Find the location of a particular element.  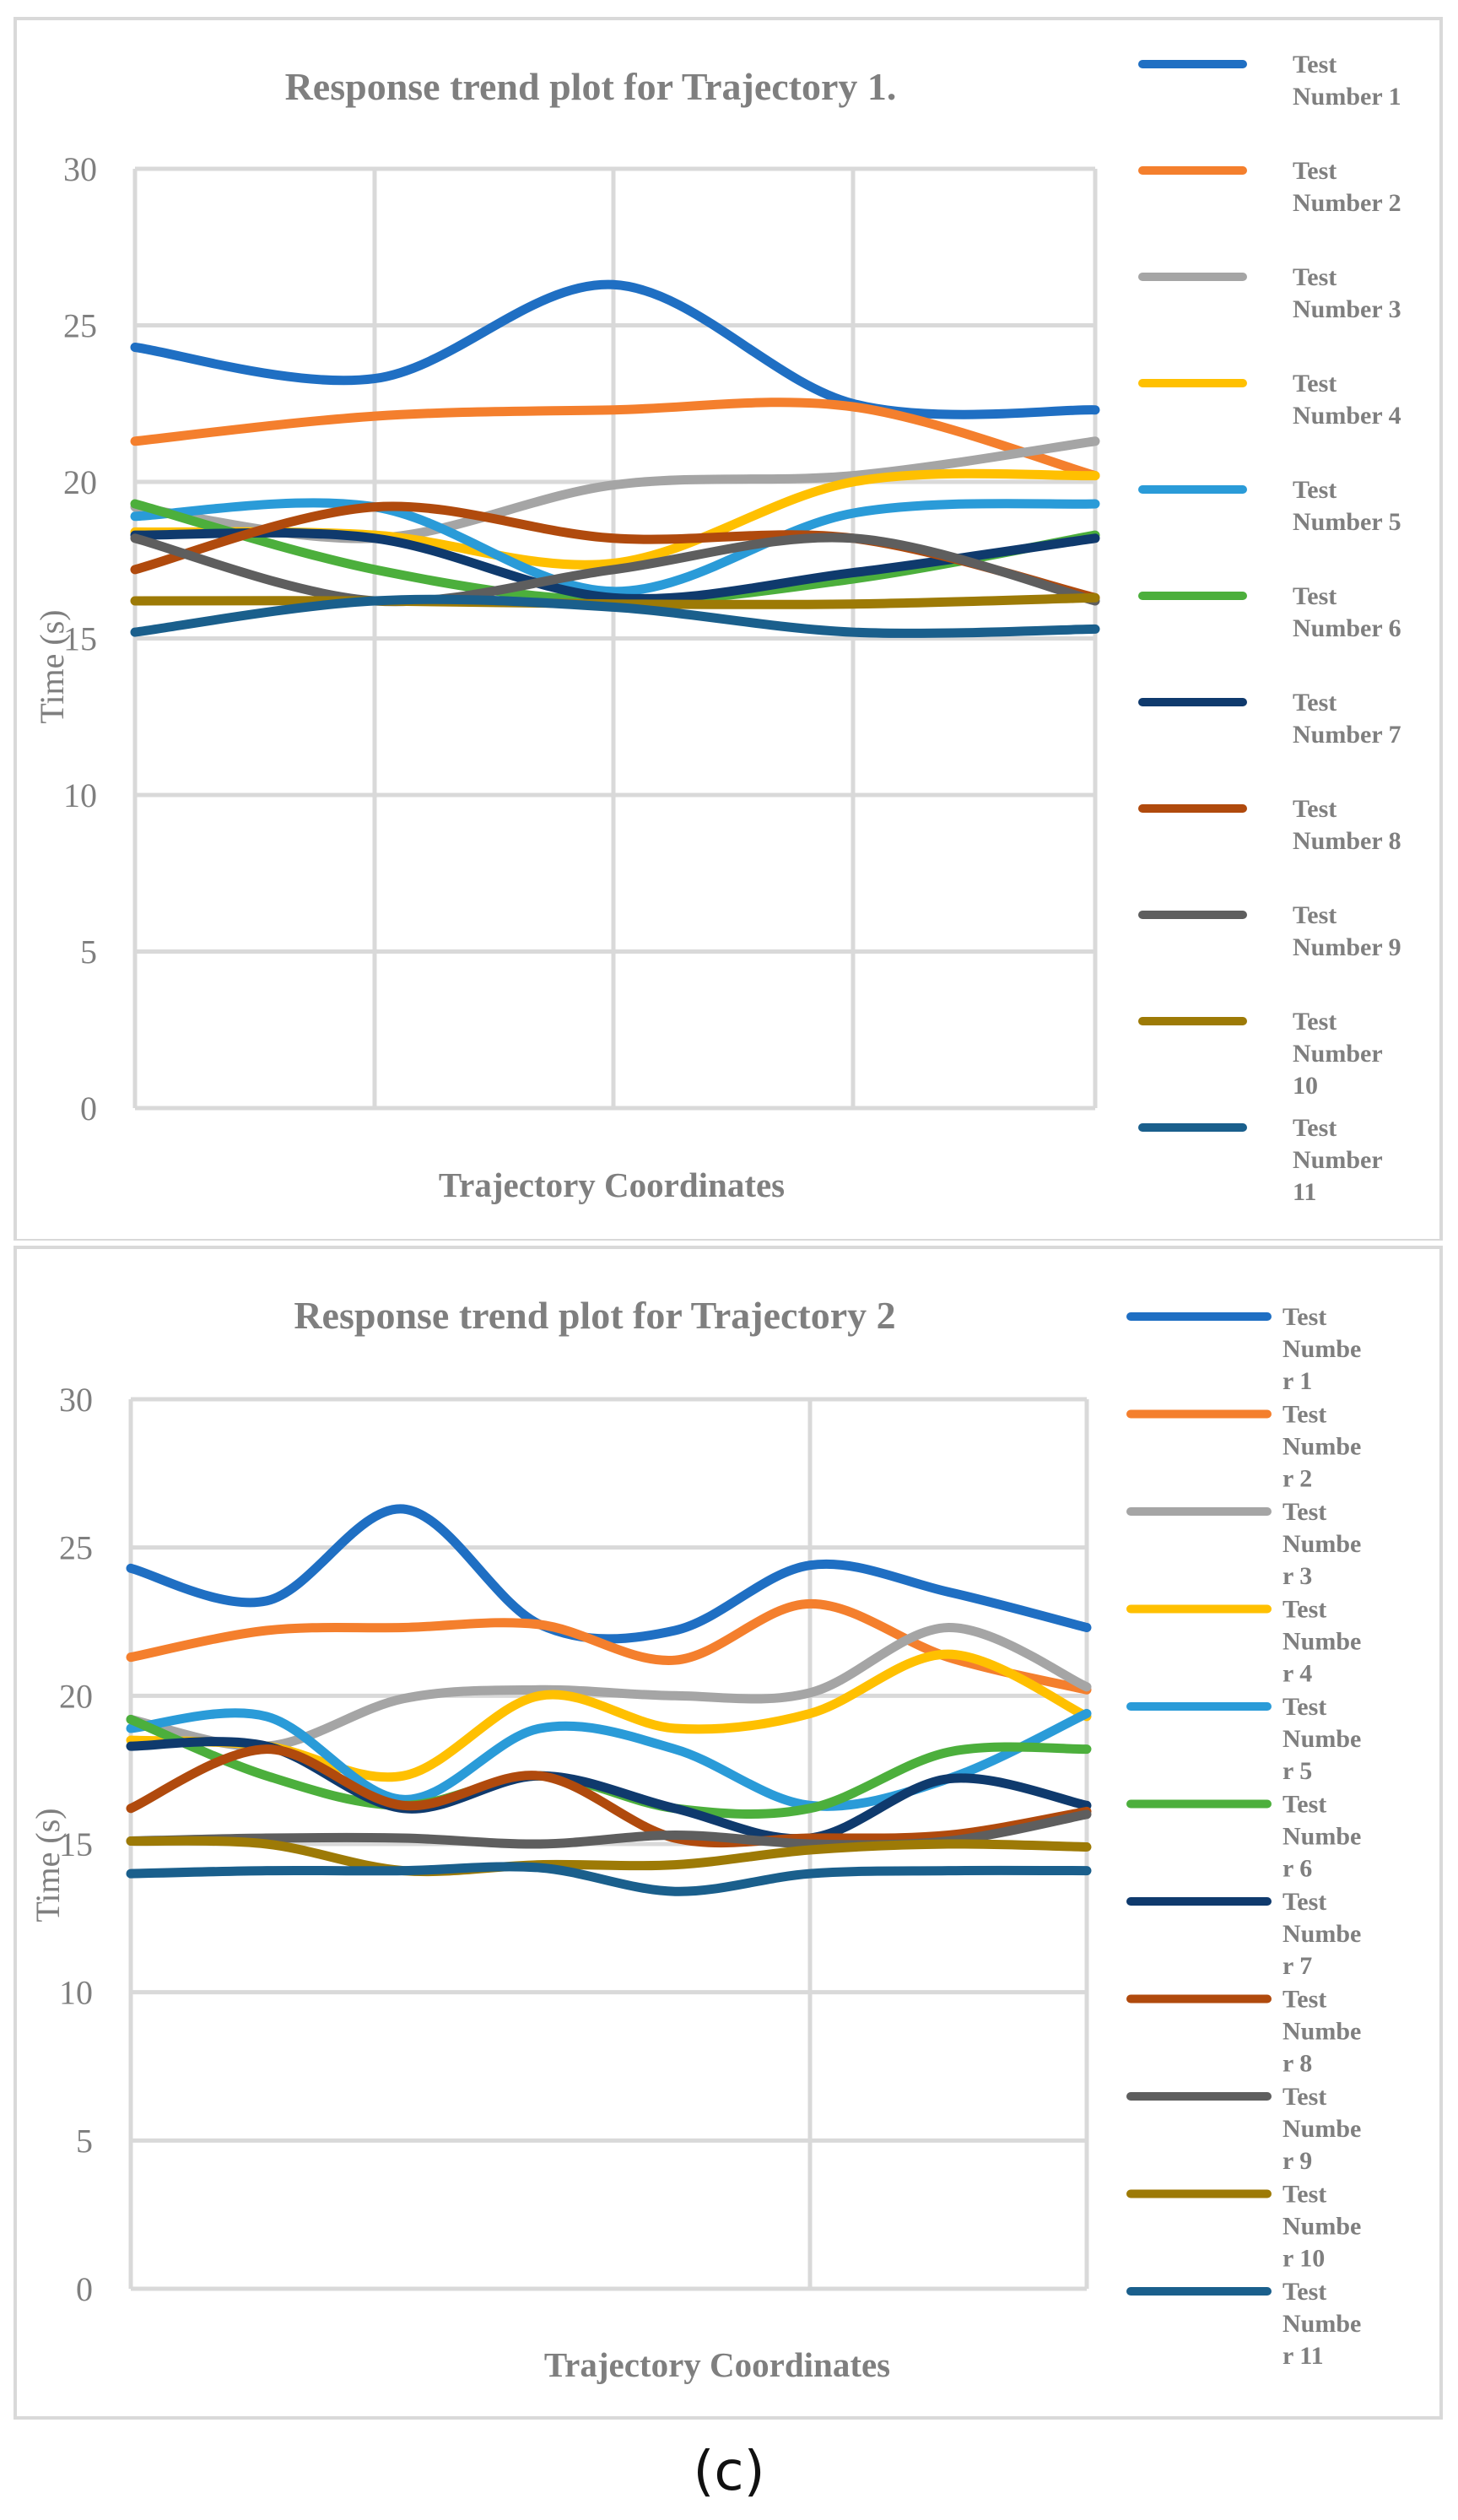

legend-label-5: r 5 is located at coordinates (1297, 1771).